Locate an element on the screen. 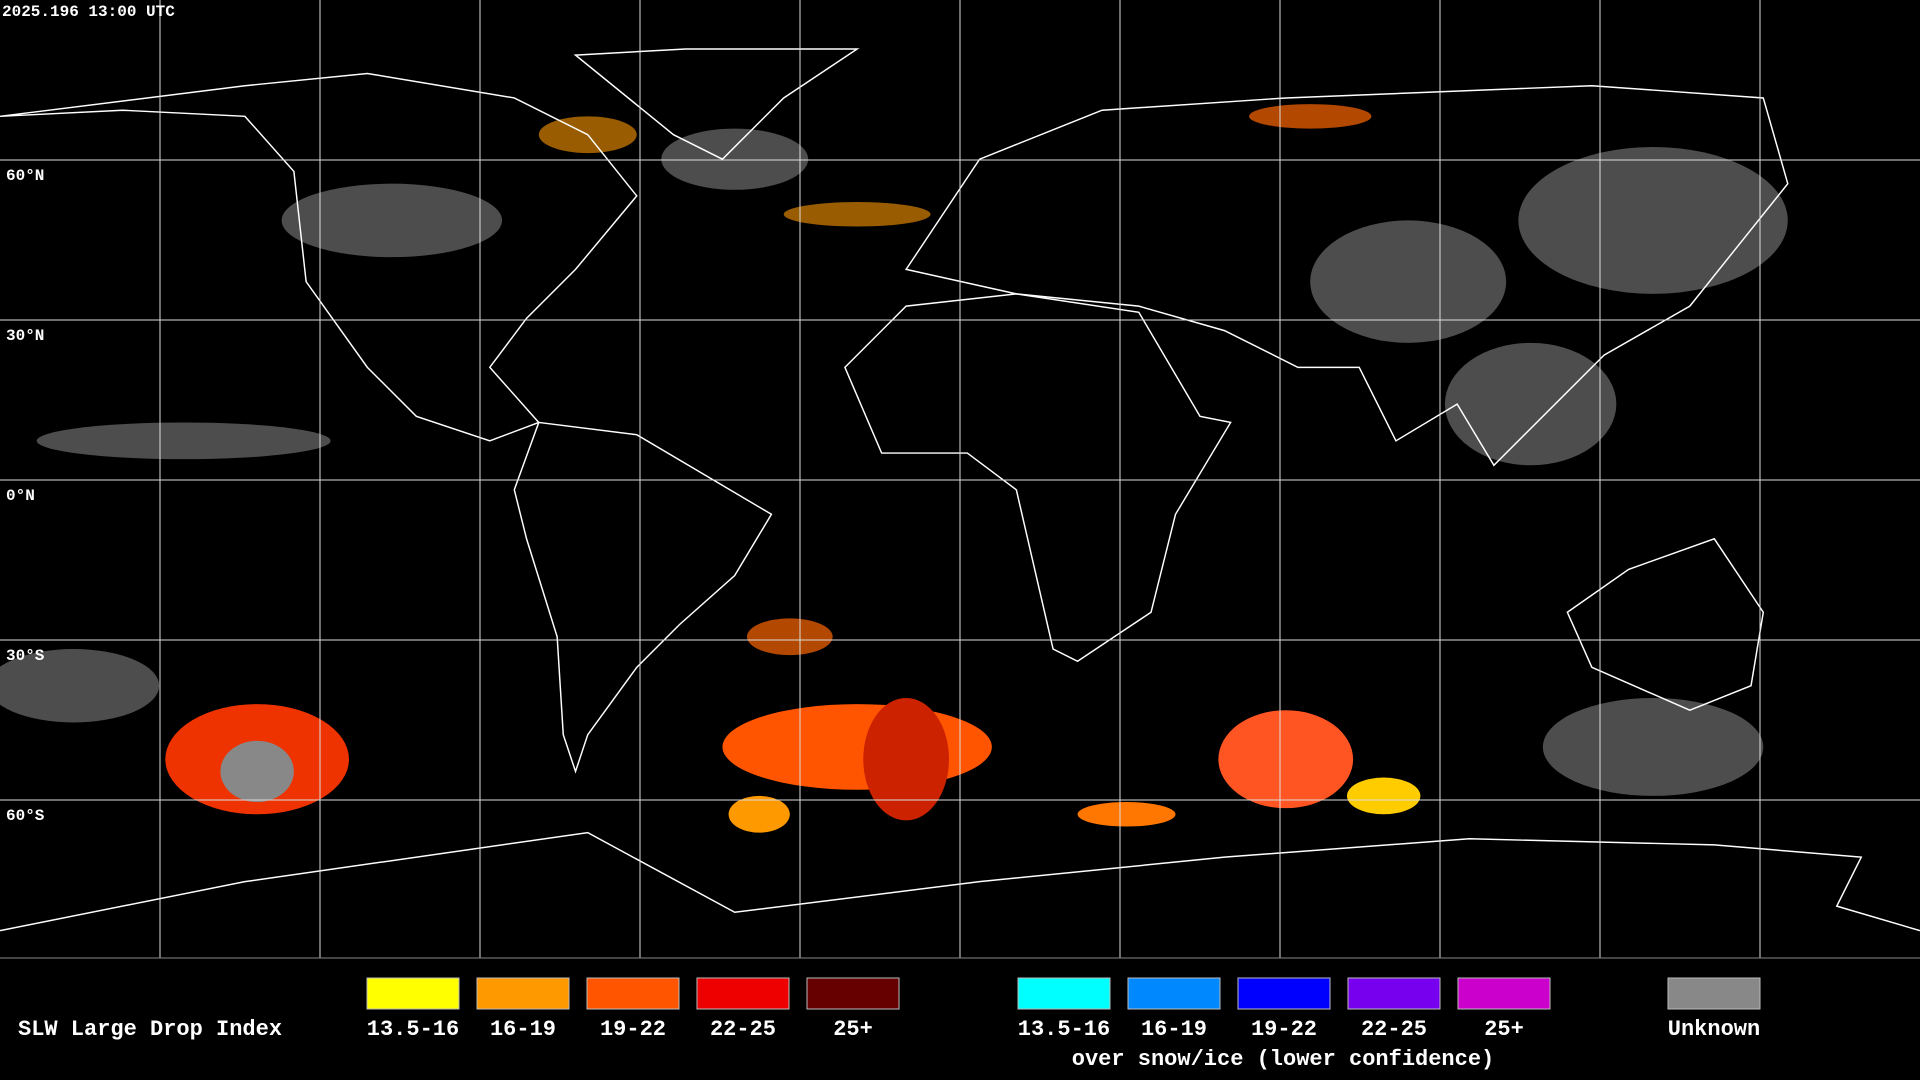 The width and height of the screenshot is (1920, 1080). latitude-labels: 60°N 30°N 0°N 30°S 60°S is located at coordinates (25, 496).